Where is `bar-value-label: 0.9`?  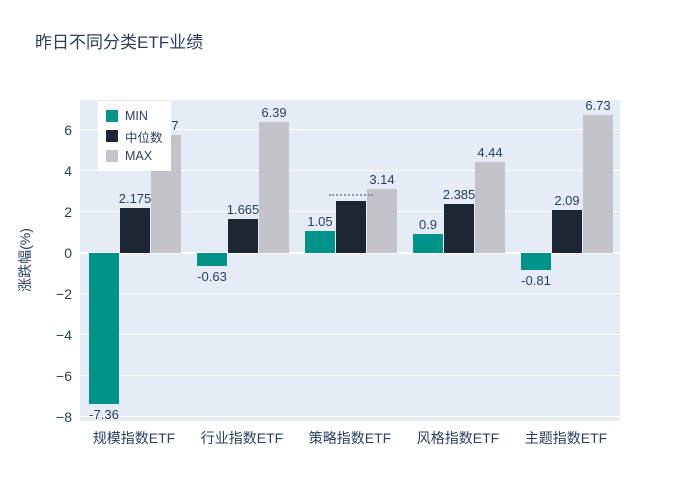
bar-value-label: 0.9 is located at coordinates (428, 225).